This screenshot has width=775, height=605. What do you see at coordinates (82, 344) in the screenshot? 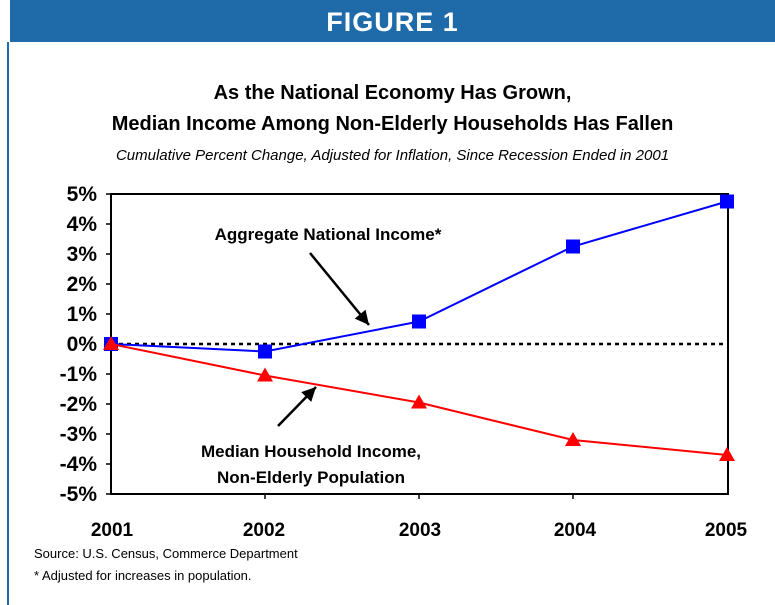
I see `y-tick-label: 0%` at bounding box center [82, 344].